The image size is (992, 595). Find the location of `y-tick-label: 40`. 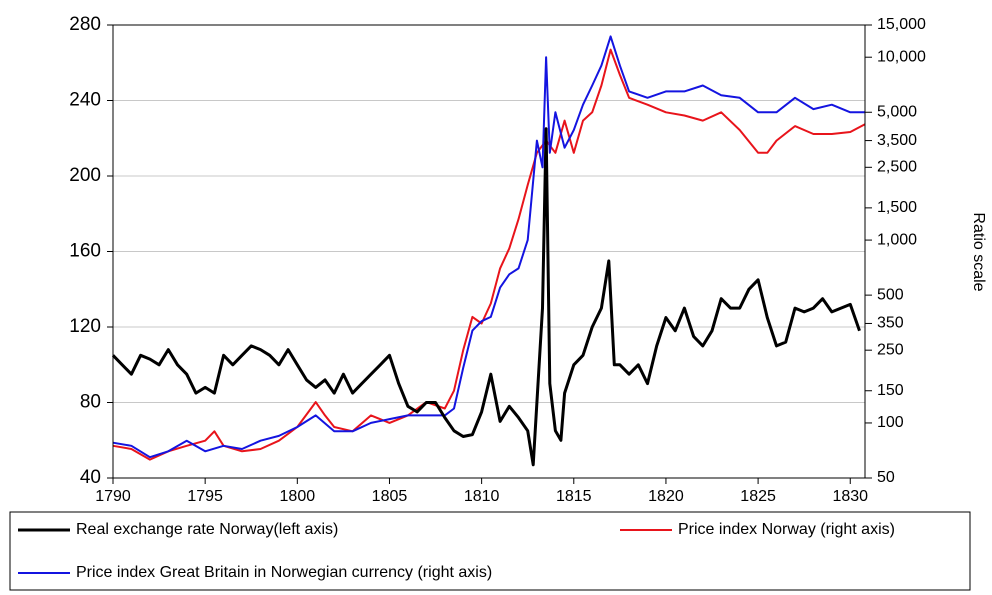

y-tick-label: 40 is located at coordinates (90, 477).